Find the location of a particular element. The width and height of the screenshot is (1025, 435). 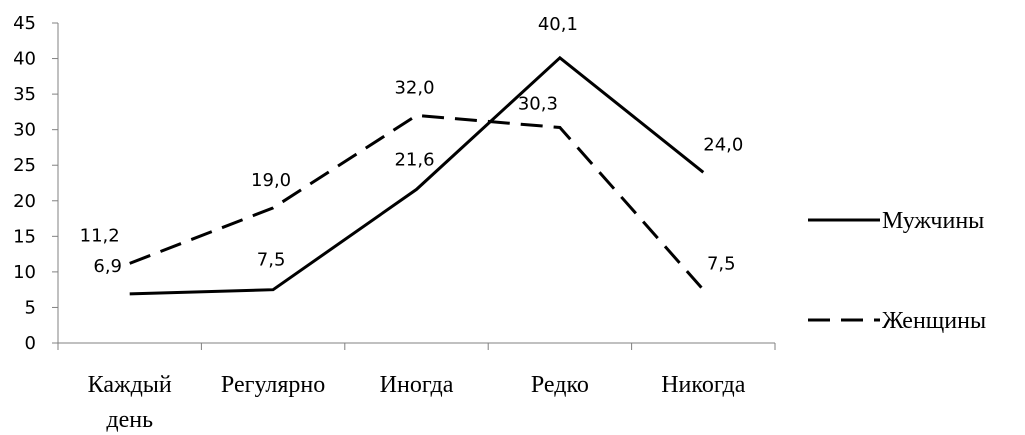

x-tick-label-line: Иногда is located at coordinates (417, 385).